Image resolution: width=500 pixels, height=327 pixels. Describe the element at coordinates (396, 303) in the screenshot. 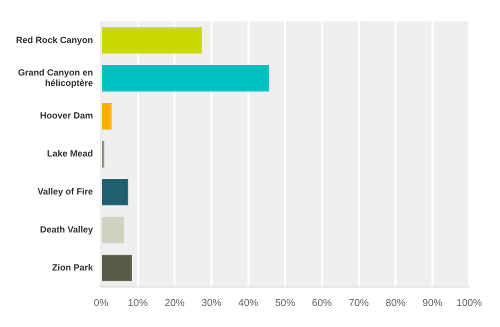

I see `x-tick-label: 80%` at that location.